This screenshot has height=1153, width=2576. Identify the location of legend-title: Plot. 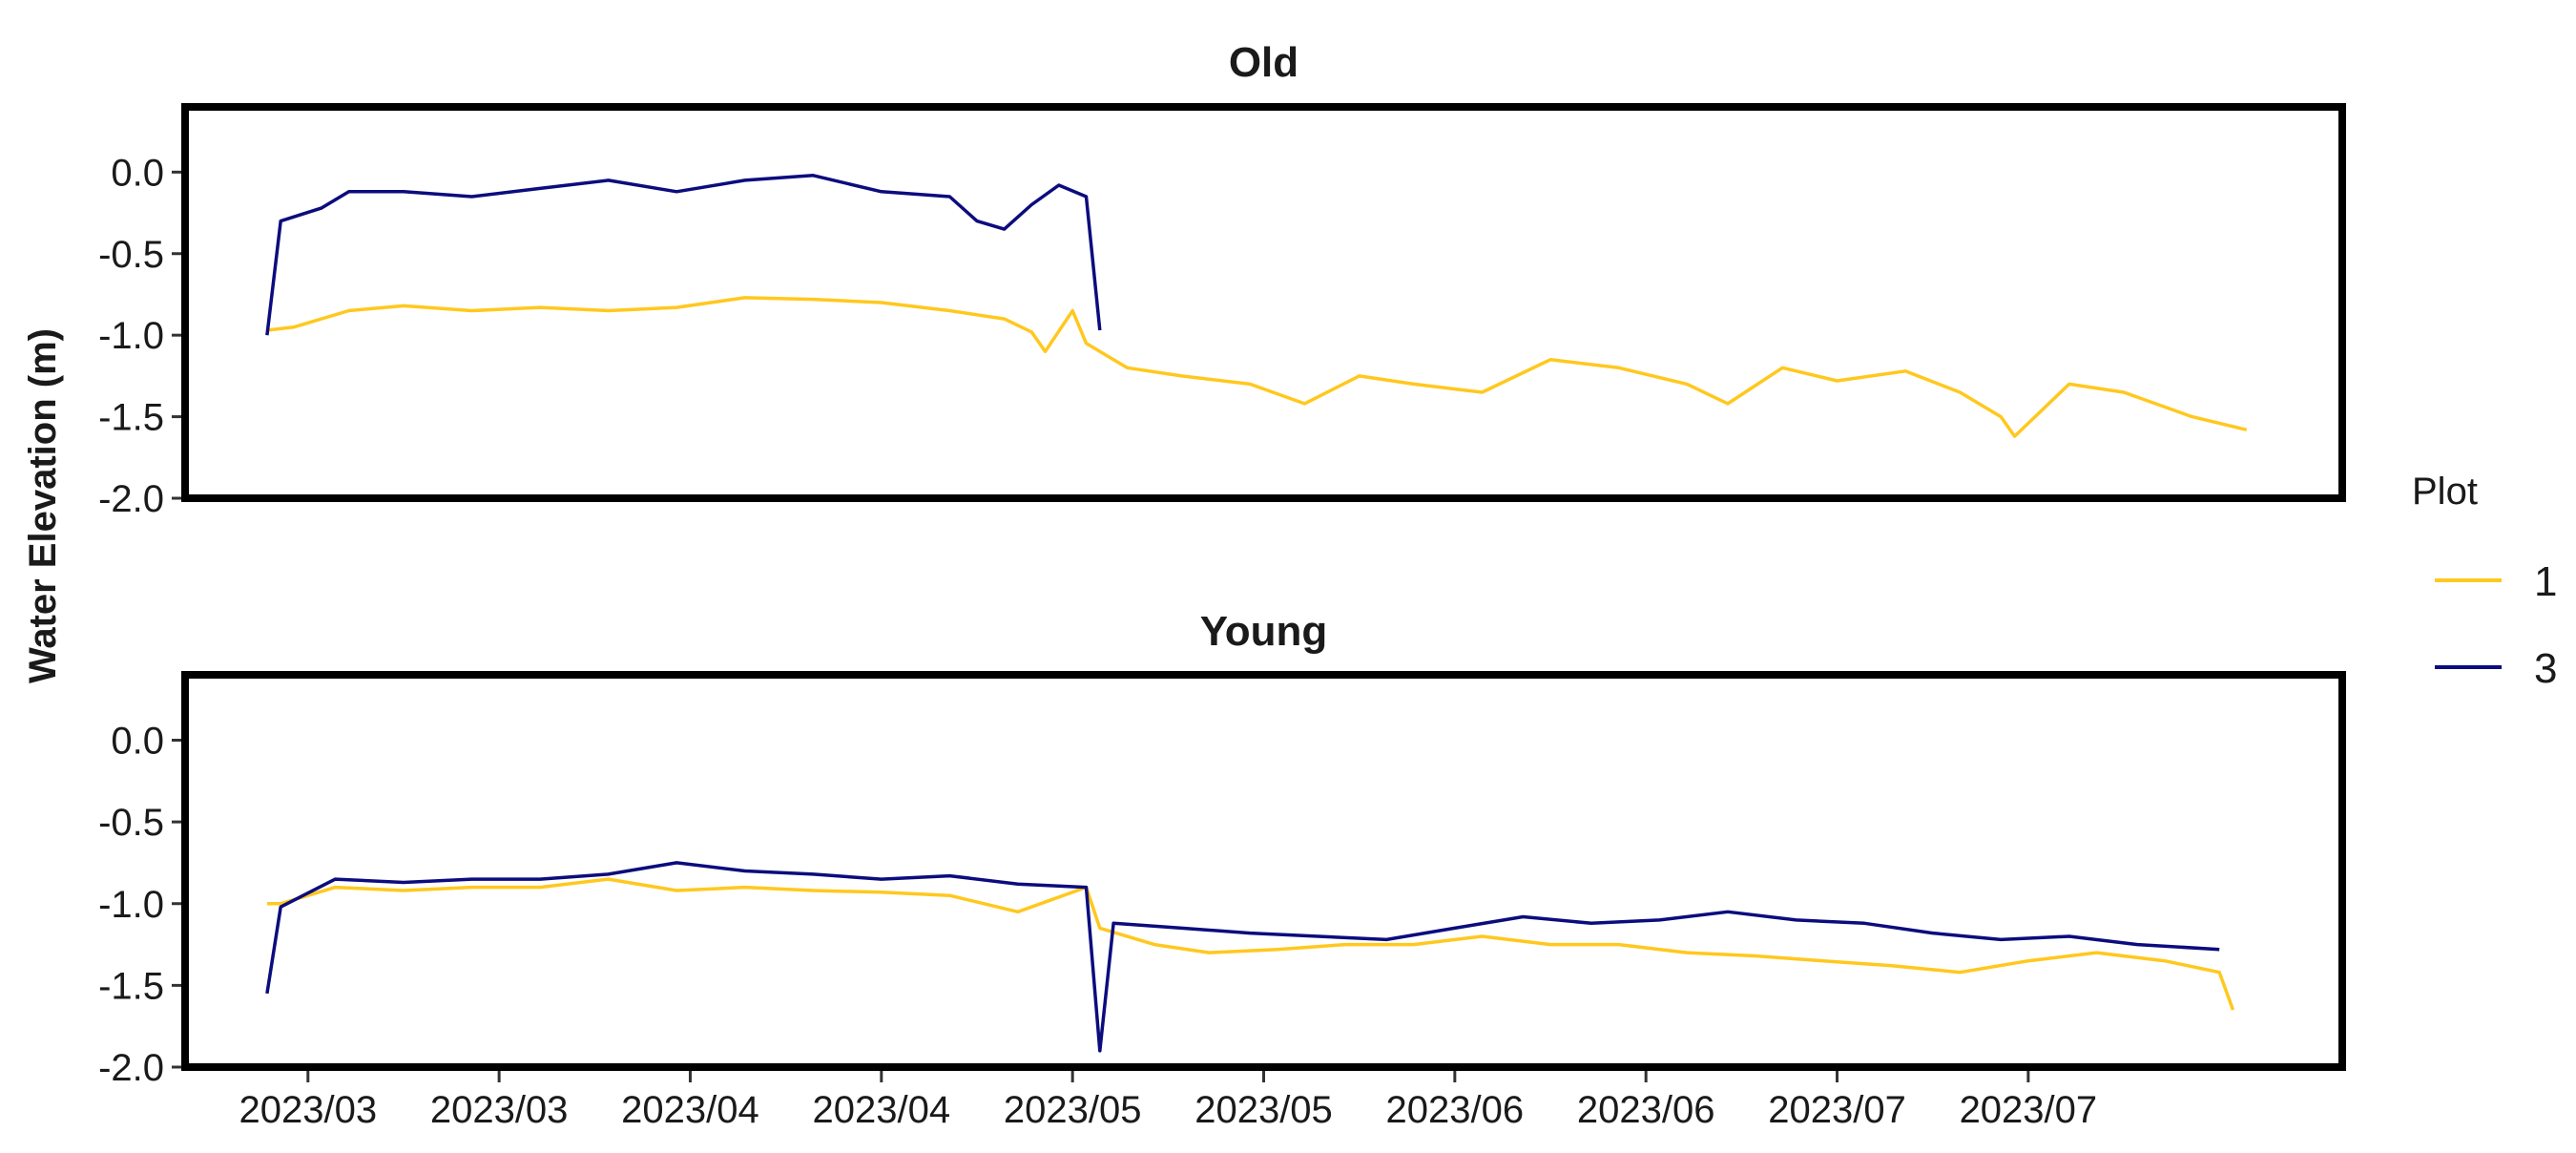
(2445, 492).